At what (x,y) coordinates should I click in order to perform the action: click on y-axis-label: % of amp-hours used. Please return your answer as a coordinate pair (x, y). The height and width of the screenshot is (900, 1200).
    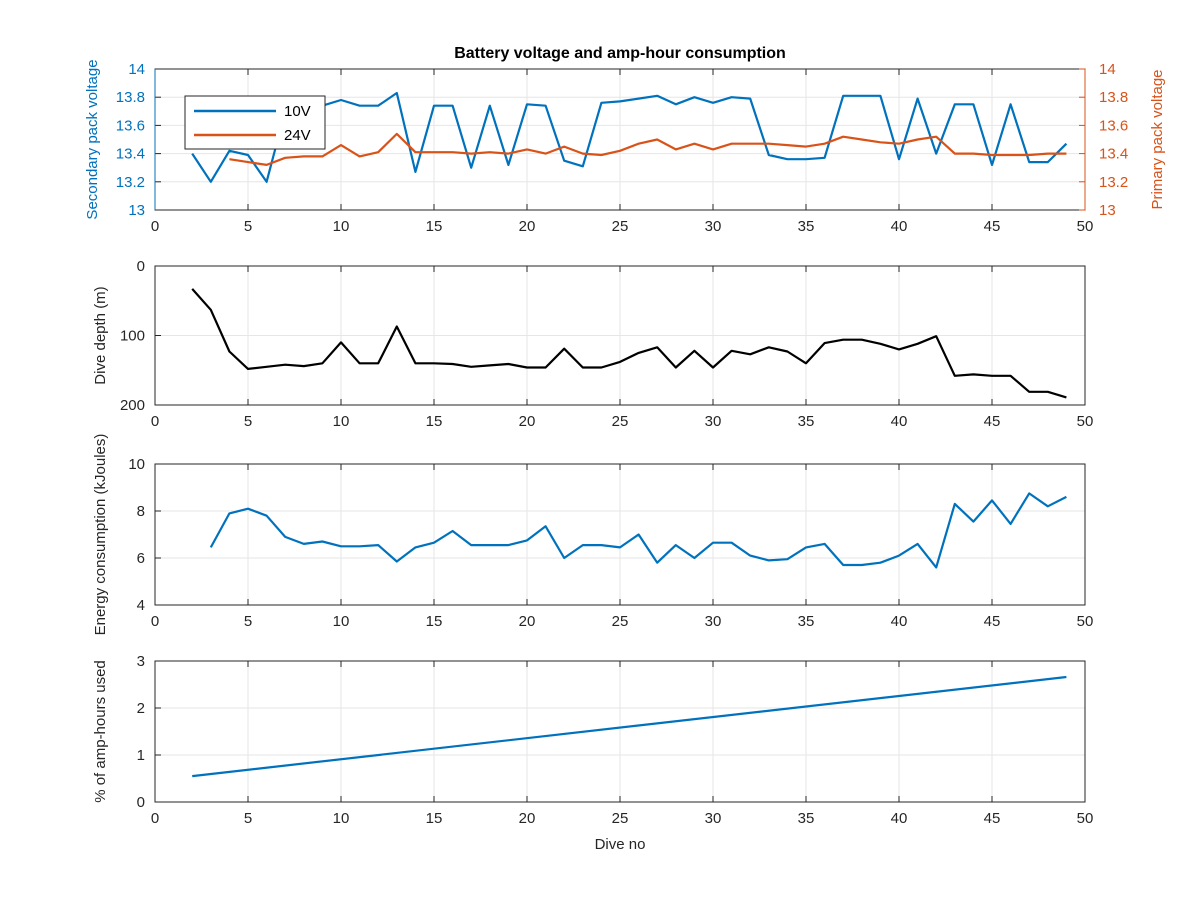
    Looking at the image, I should click on (100, 731).